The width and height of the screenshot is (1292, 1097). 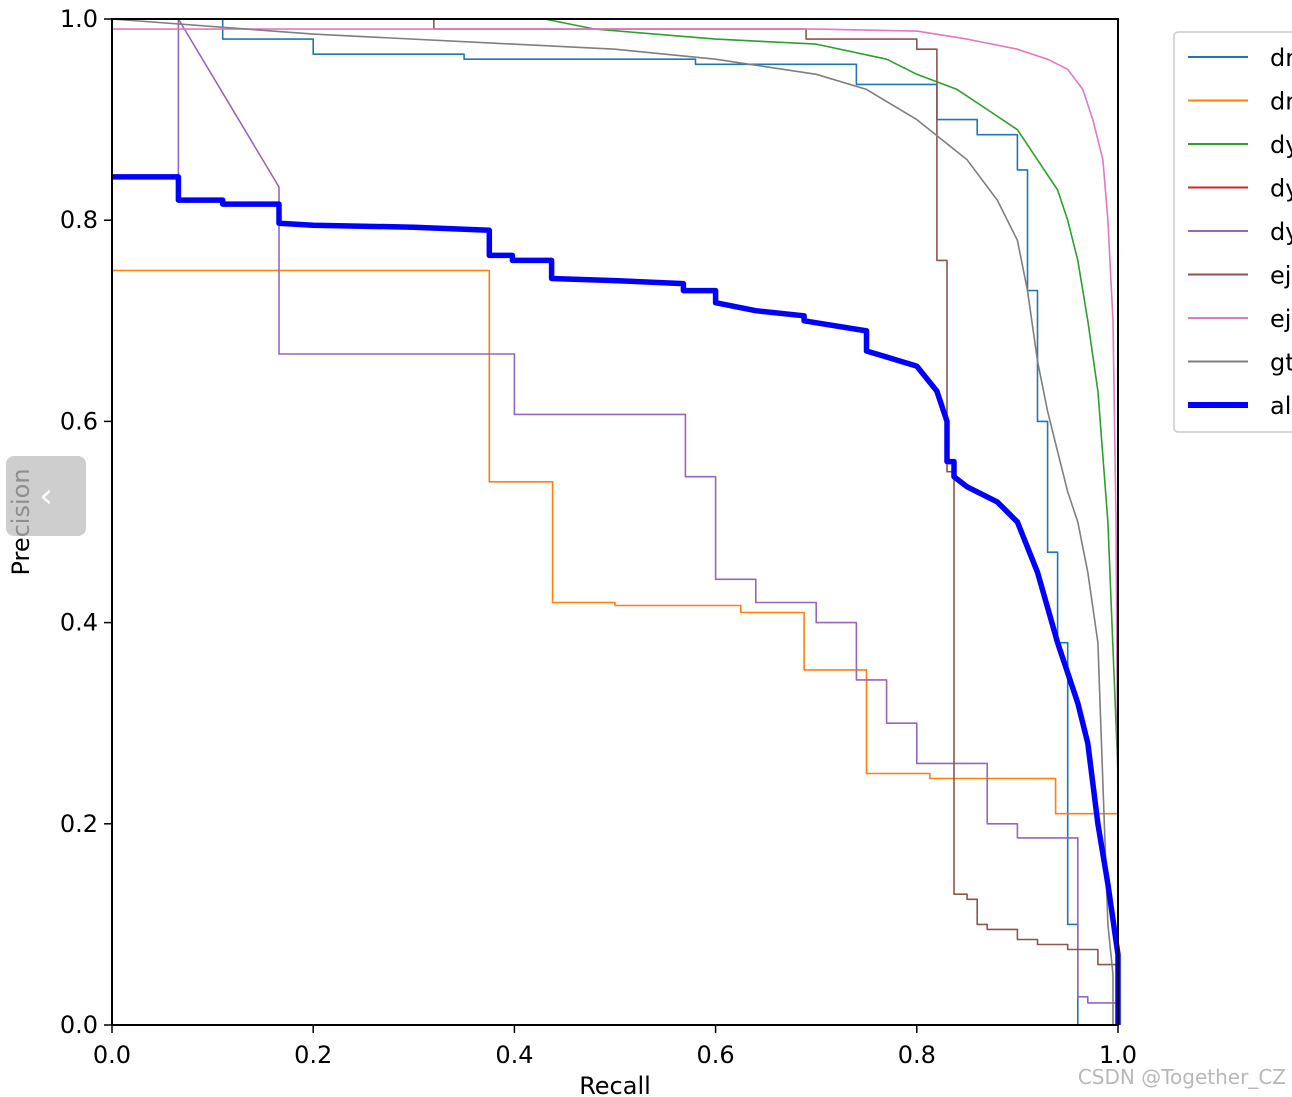 I want to click on y-tick-label: 0.2, so click(x=79, y=824).